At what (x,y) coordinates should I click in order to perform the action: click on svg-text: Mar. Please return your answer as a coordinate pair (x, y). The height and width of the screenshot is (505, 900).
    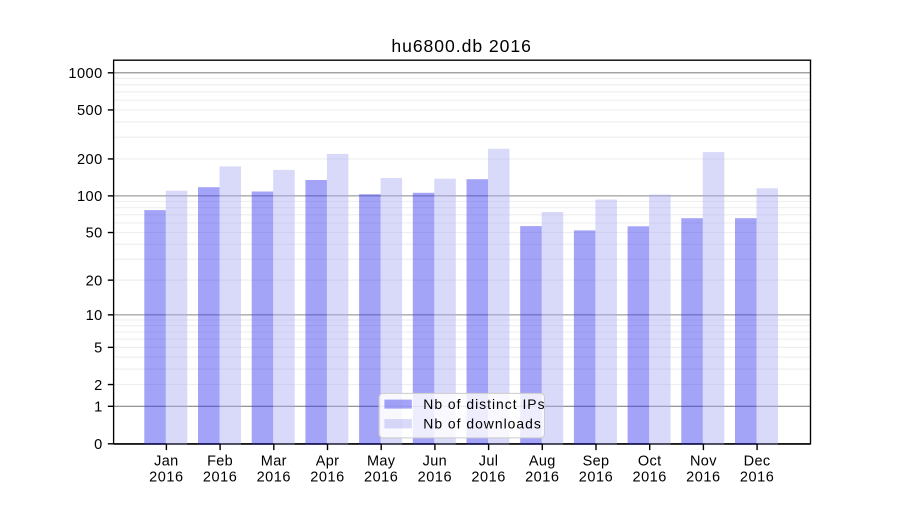
    Looking at the image, I should click on (274, 462).